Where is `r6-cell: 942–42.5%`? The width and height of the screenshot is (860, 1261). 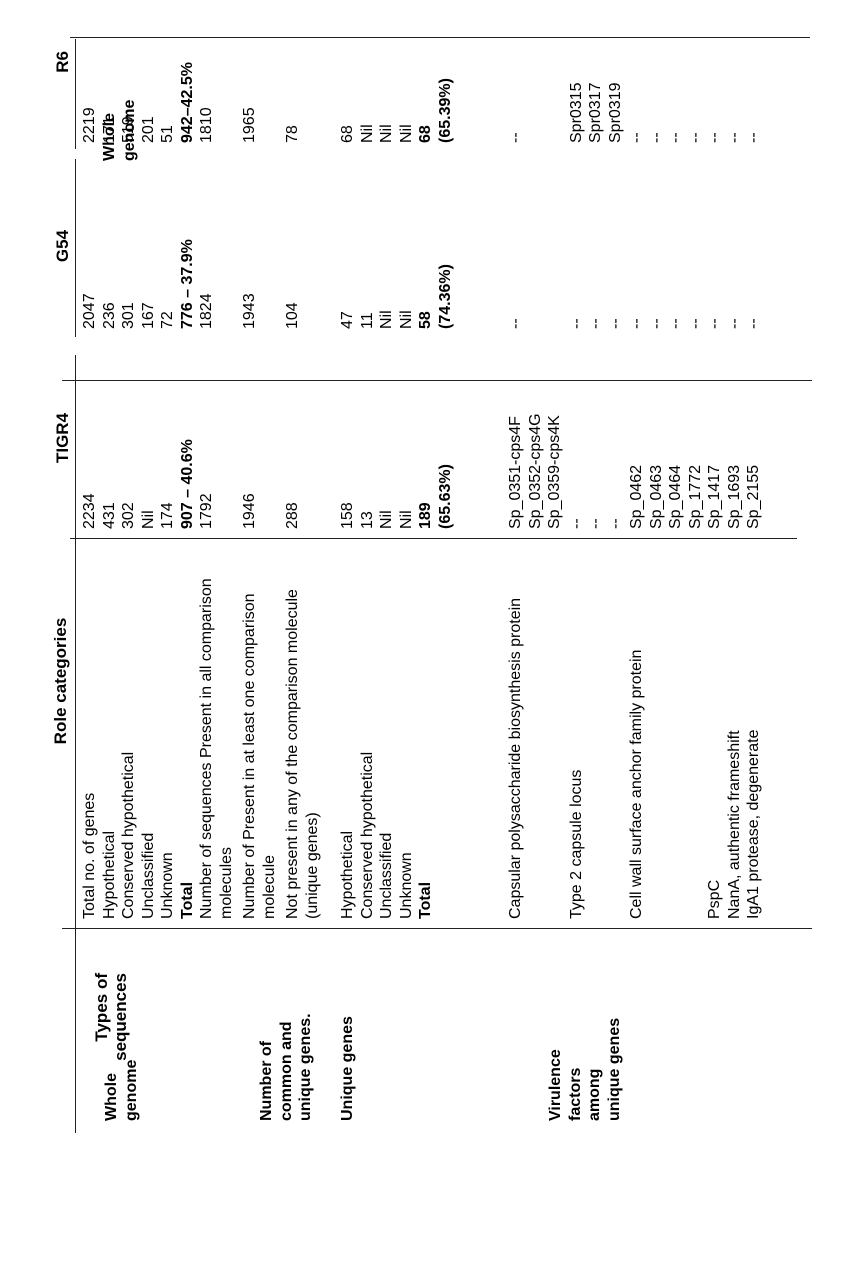
r6-cell: 942–42.5% is located at coordinates (188, 102).